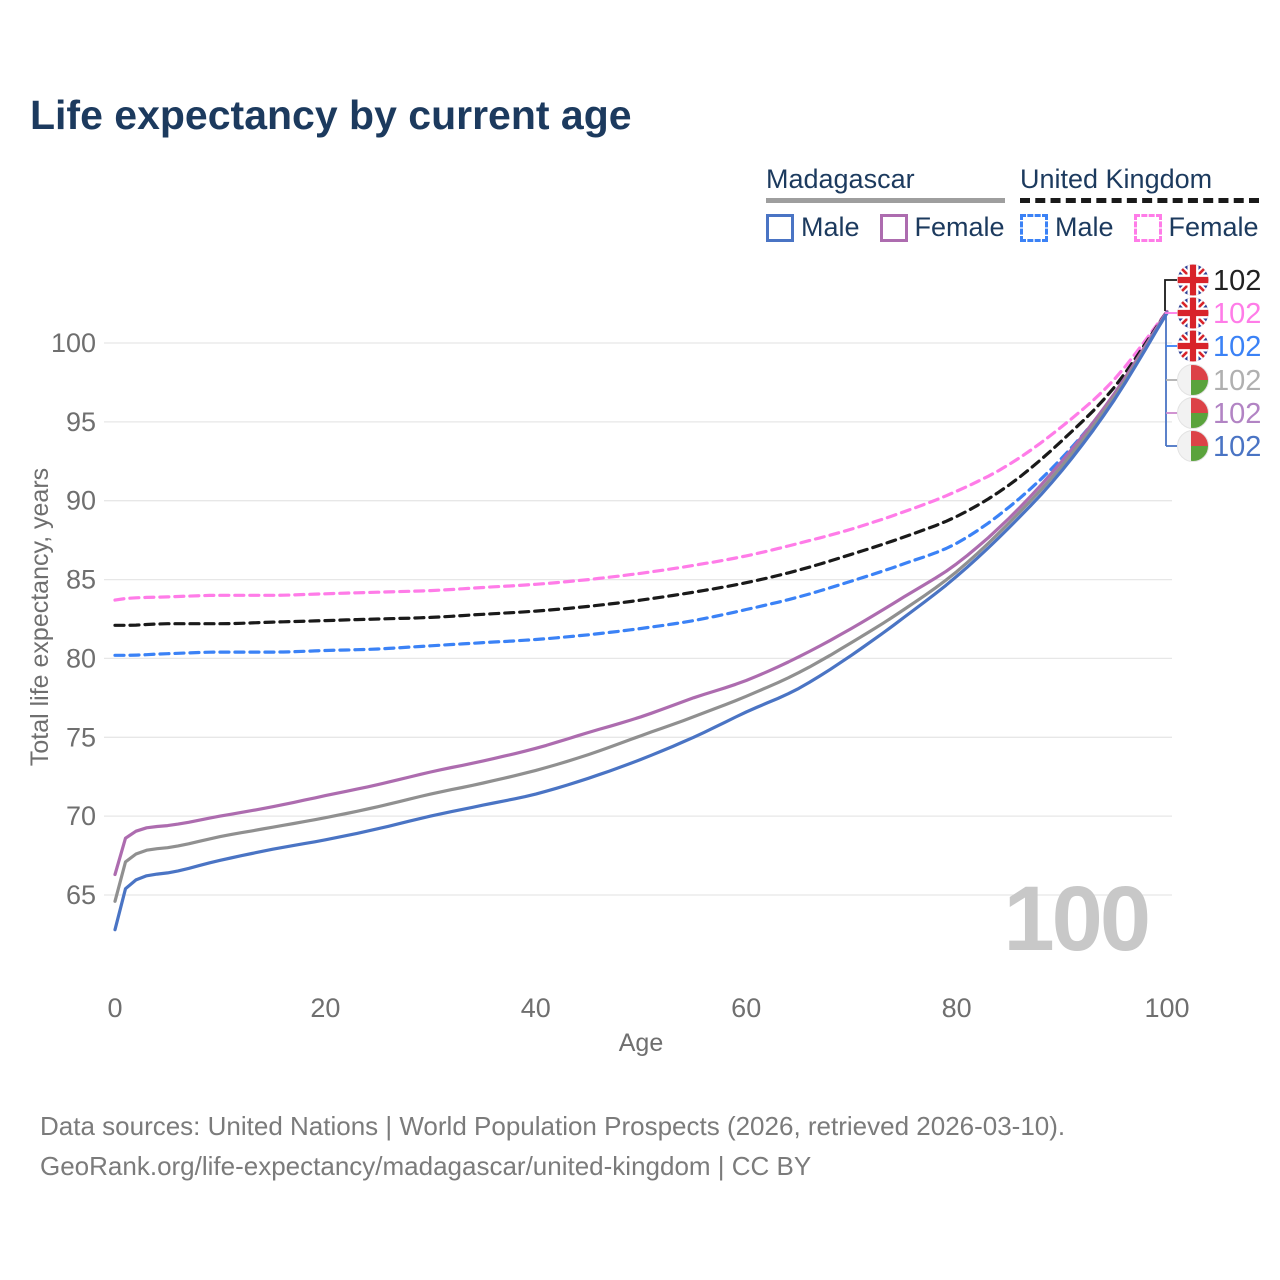 The image size is (1280, 1280). Describe the element at coordinates (1237, 447) in the screenshot. I see `end-value-label-5: 102` at that location.